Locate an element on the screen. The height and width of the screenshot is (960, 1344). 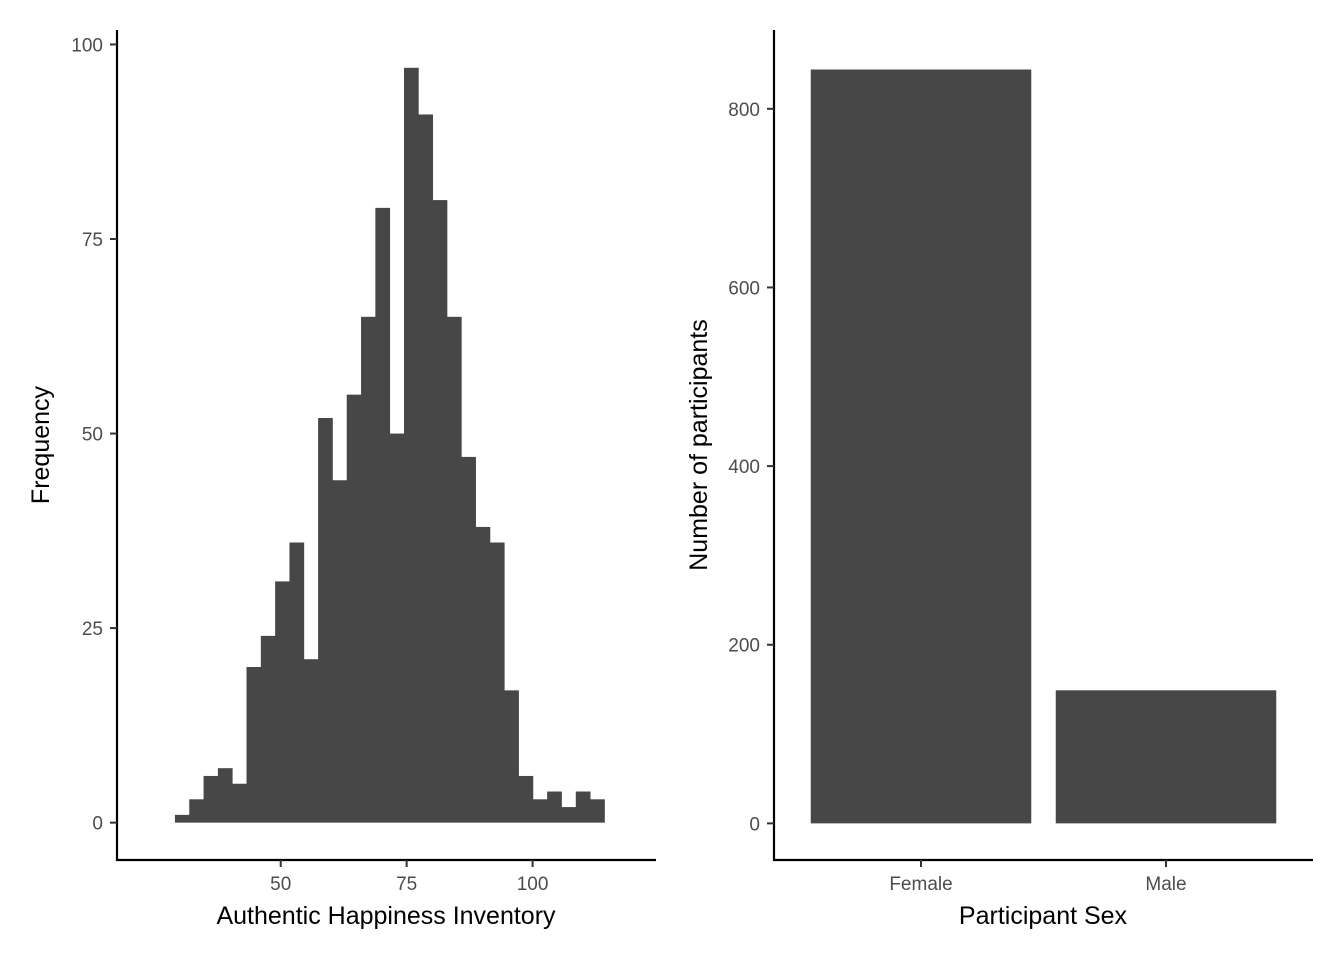
bar-x-ticks: Female Male is located at coordinates (1038, 877).